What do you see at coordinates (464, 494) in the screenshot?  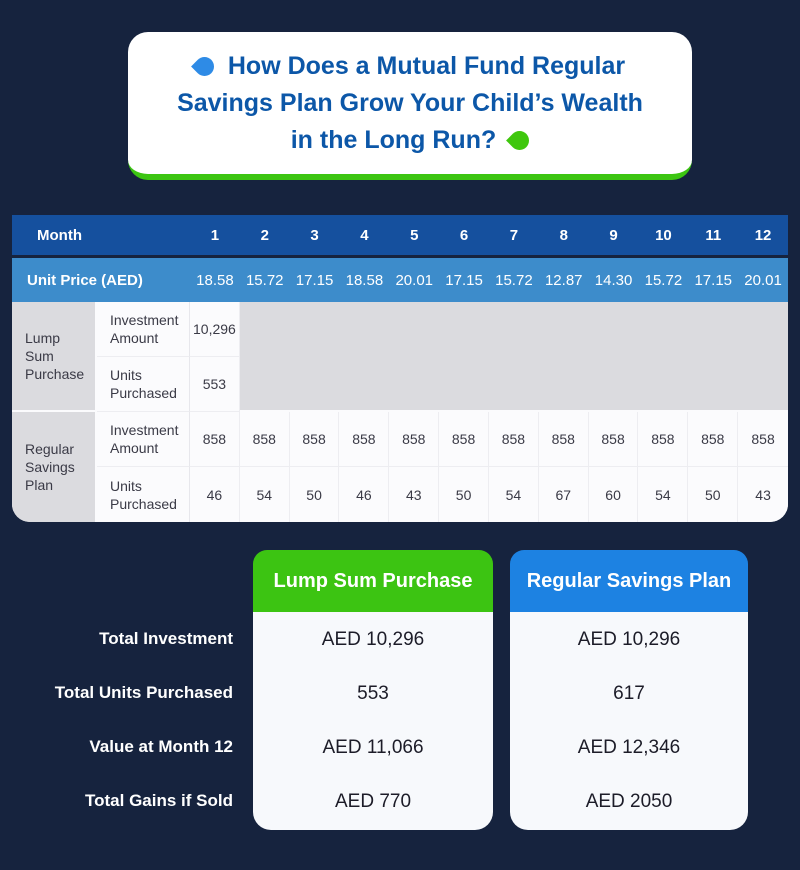 I see `regular-units-6: 50` at bounding box center [464, 494].